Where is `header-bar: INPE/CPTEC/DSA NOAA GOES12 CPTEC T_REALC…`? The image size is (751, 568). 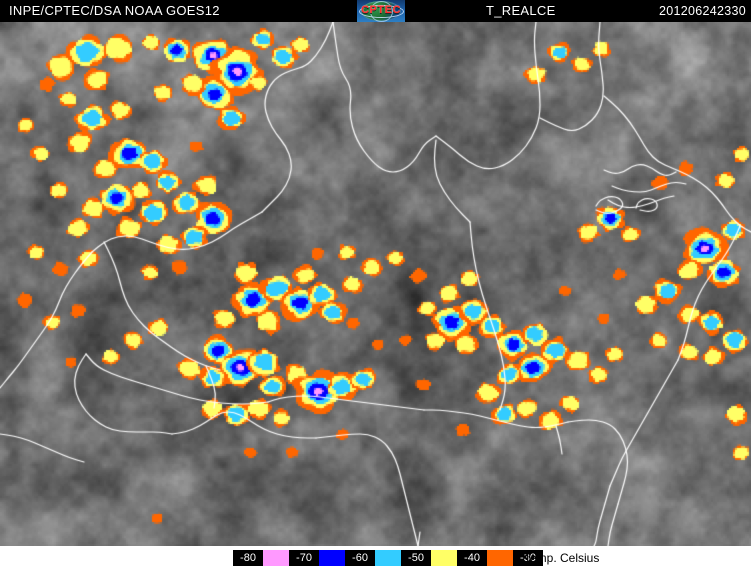 header-bar: INPE/CPTEC/DSA NOAA GOES12 CPTEC T_REALC… is located at coordinates (375, 11).